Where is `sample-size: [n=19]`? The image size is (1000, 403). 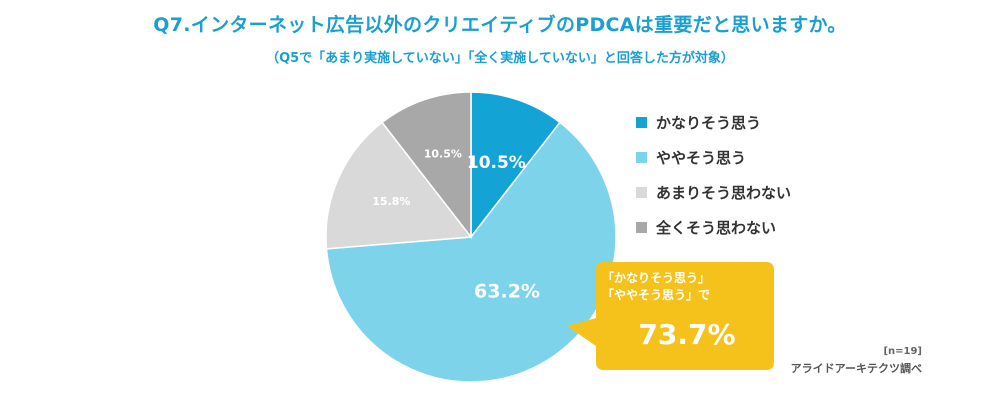
sample-size: [n=19] is located at coordinates (902, 351).